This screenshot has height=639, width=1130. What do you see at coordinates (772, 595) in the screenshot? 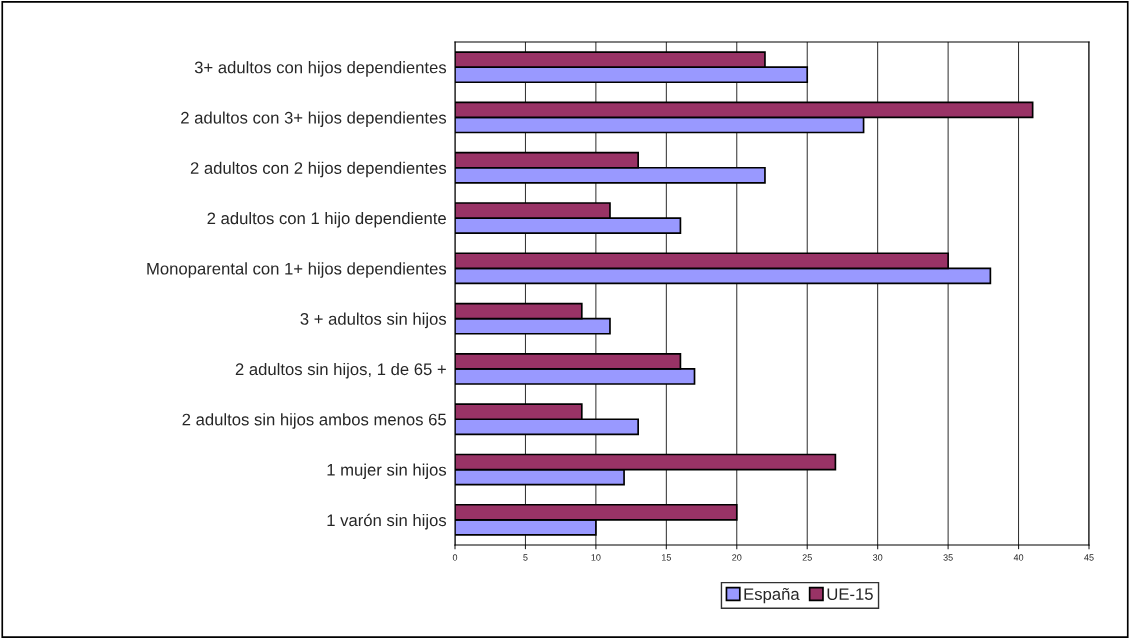
I see `legend-label: España` at bounding box center [772, 595].